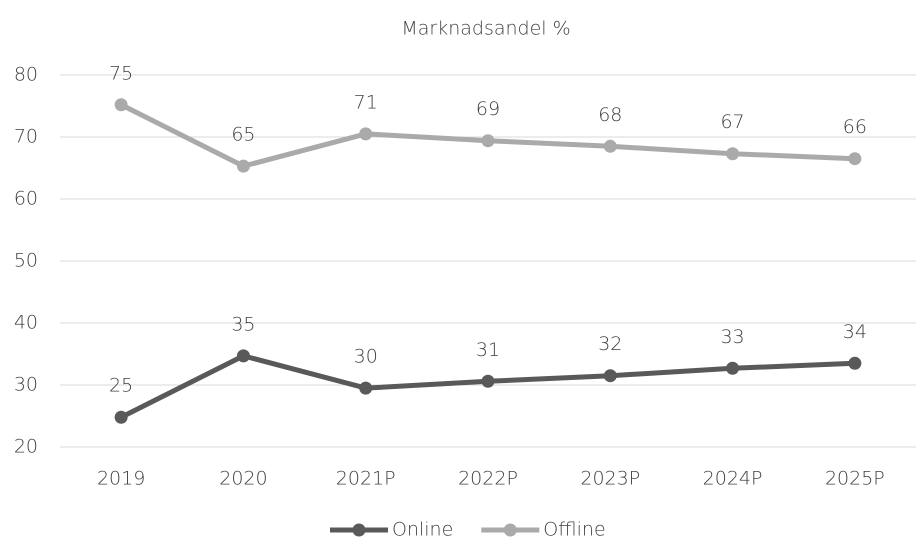 The height and width of the screenshot is (540, 916). What do you see at coordinates (26, 323) in the screenshot?
I see `y-tick-label: 40` at bounding box center [26, 323].